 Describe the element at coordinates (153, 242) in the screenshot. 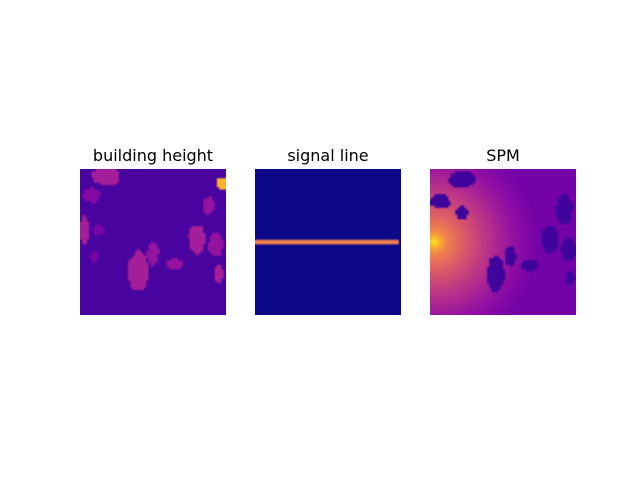

I see `heatmap-building-height` at that location.